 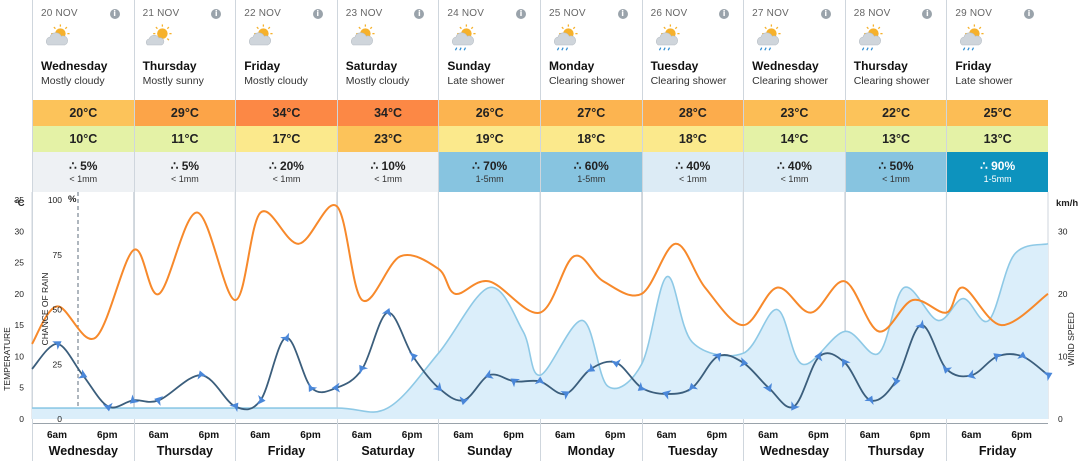 I want to click on day-header: 27 NOV i Wednesday Clearing shower, so click(x=794, y=50).